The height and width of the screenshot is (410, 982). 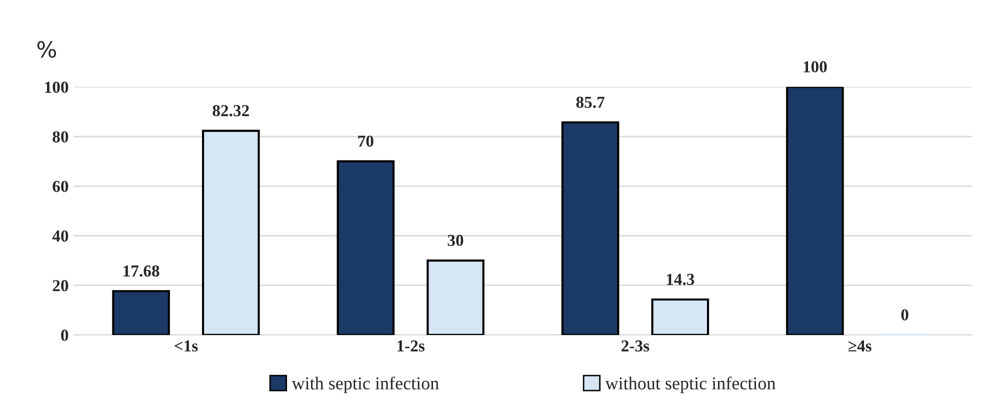 What do you see at coordinates (815, 66) in the screenshot?
I see `data-label: 100` at bounding box center [815, 66].